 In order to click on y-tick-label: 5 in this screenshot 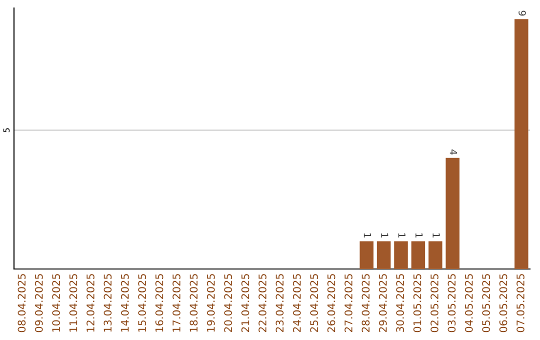, I will do `click(6, 130)`.